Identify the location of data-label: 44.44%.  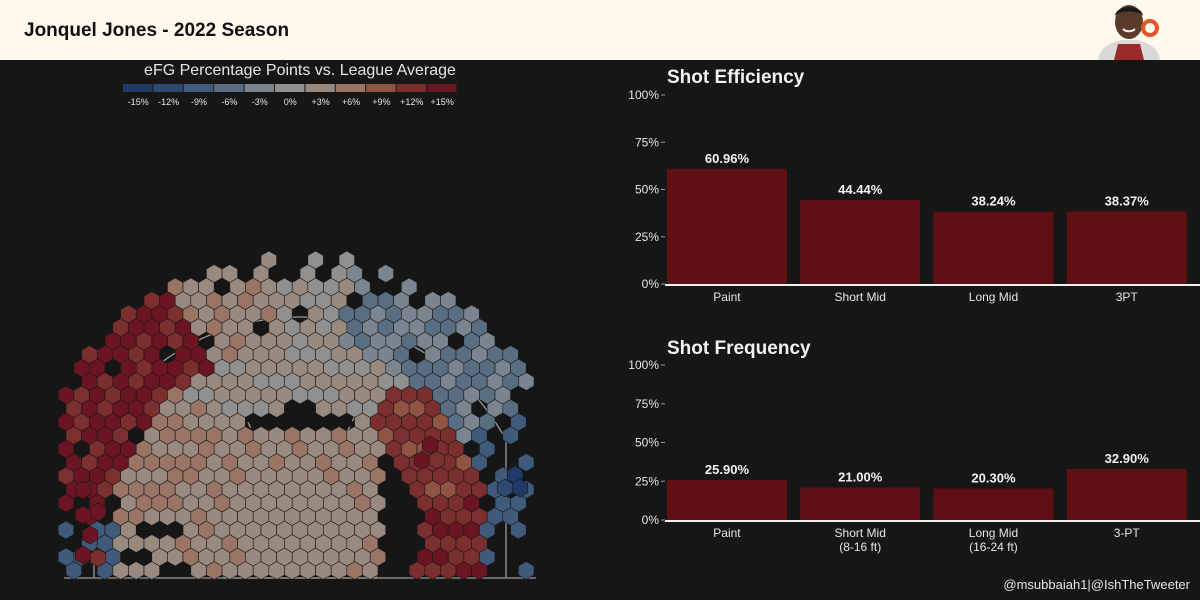
(860, 189).